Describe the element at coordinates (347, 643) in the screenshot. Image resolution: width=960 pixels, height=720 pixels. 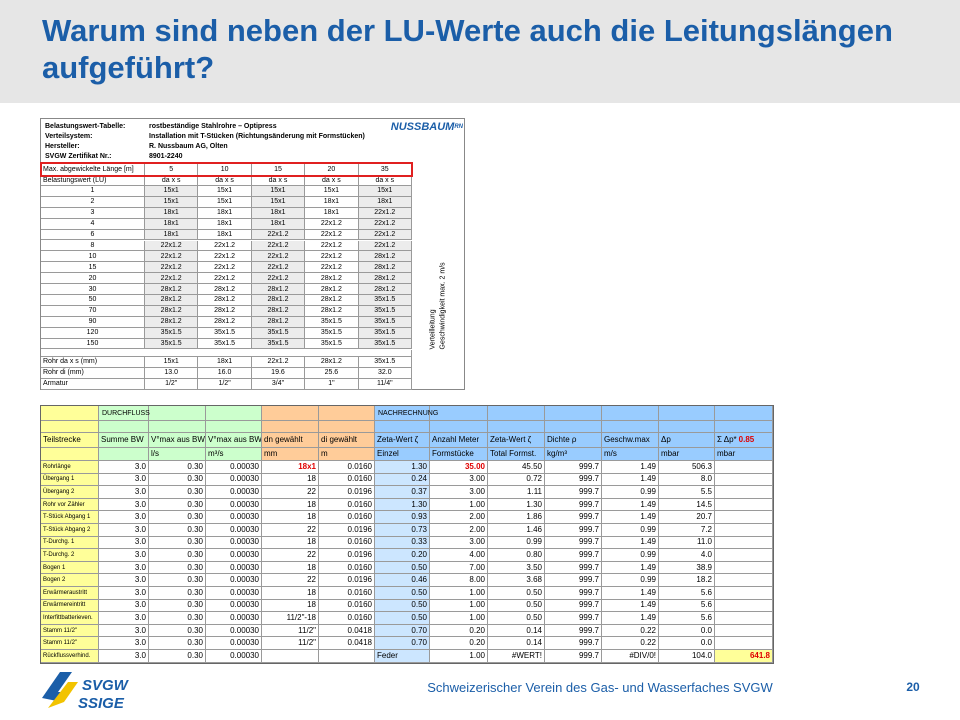
I see `data-cell: 0.0418` at that location.